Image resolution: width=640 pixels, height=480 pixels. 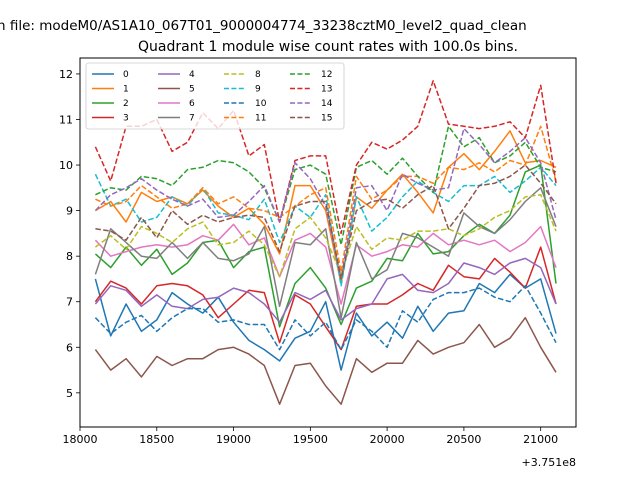 What do you see at coordinates (126, 75) in the screenshot?
I see `legend-label-0: 0` at bounding box center [126, 75].